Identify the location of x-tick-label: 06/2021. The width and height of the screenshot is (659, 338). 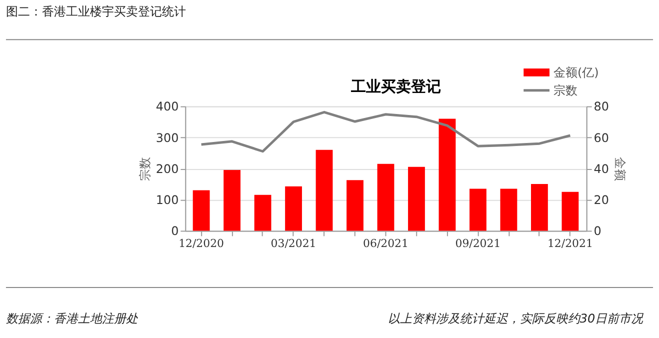
(385, 243).